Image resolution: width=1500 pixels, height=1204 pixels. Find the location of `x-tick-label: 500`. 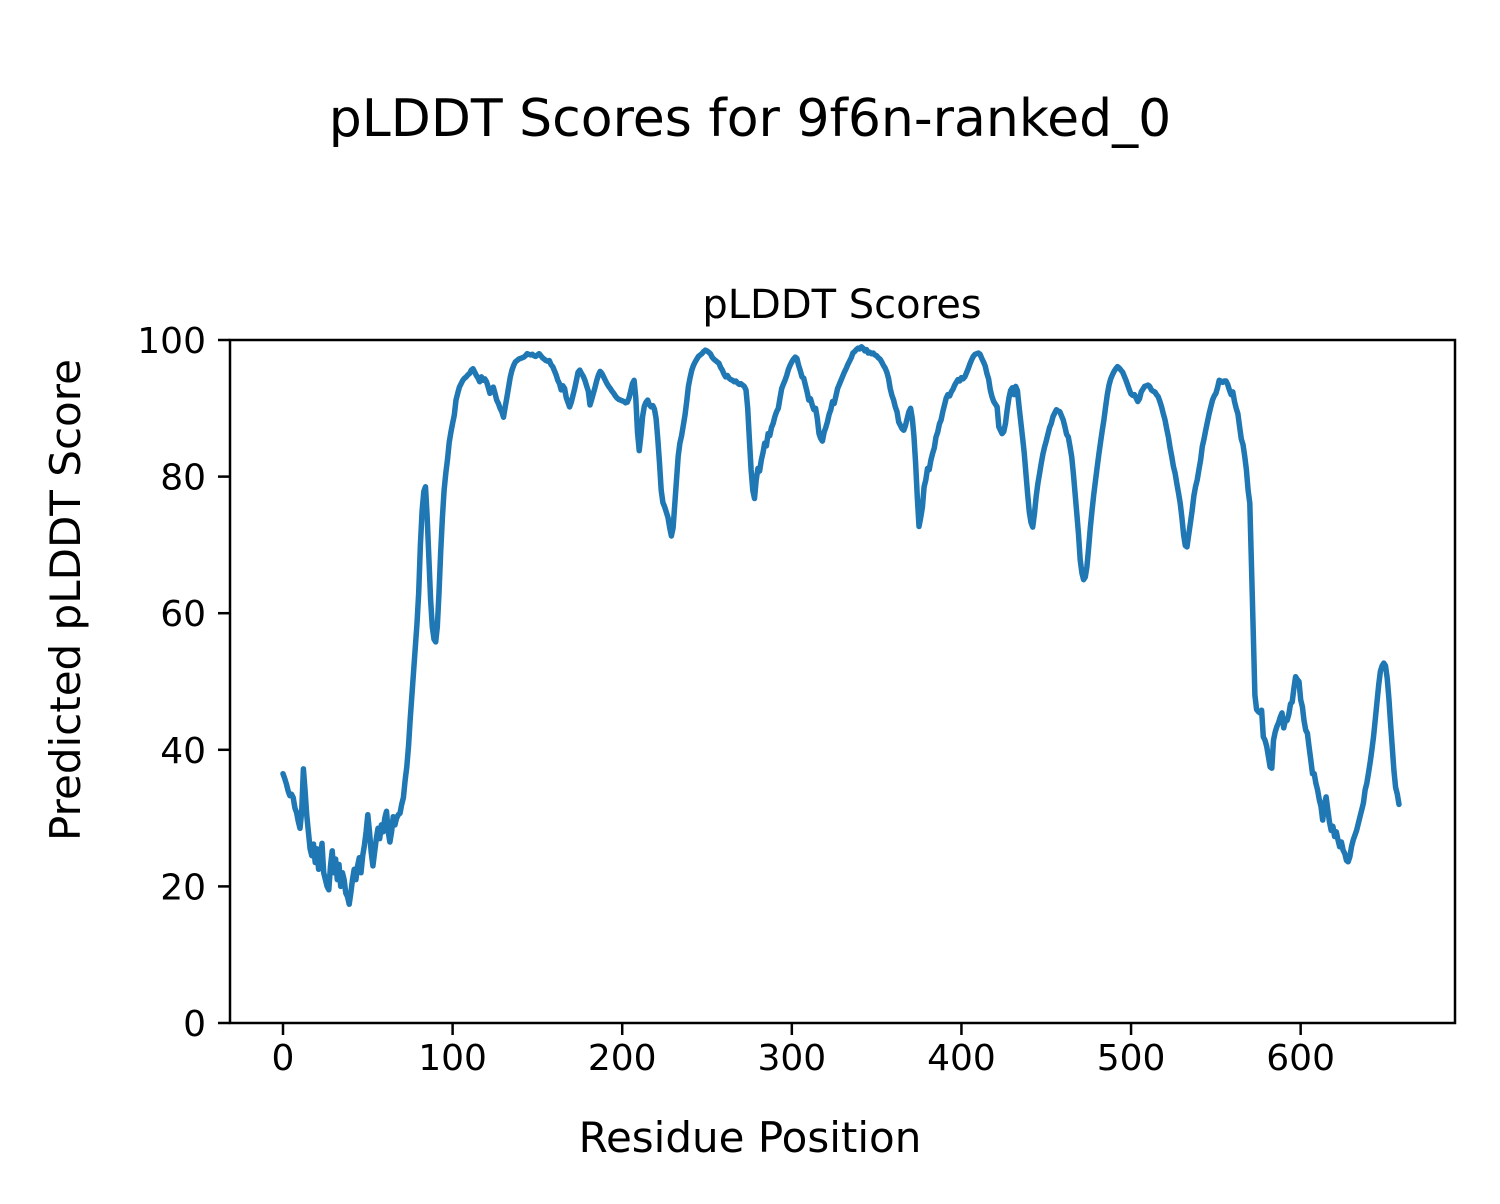

x-tick-label: 500 is located at coordinates (1131, 1058).